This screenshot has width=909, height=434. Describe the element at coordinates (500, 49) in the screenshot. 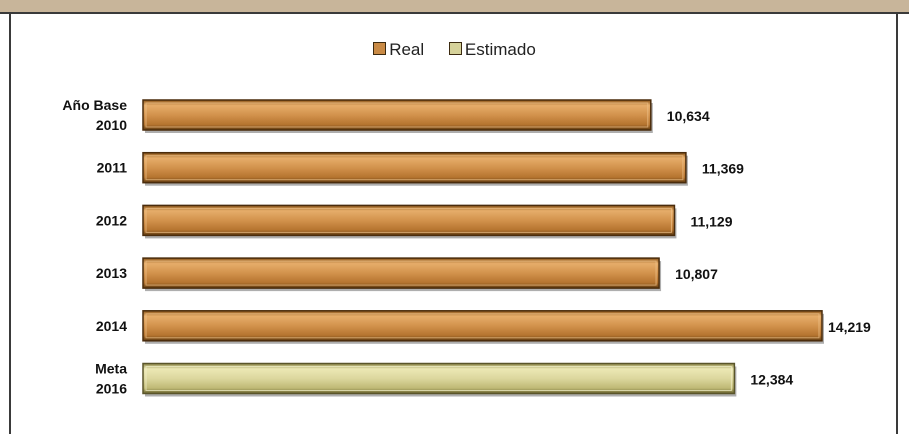

I see `legend-label-estimado: Estimado` at that location.